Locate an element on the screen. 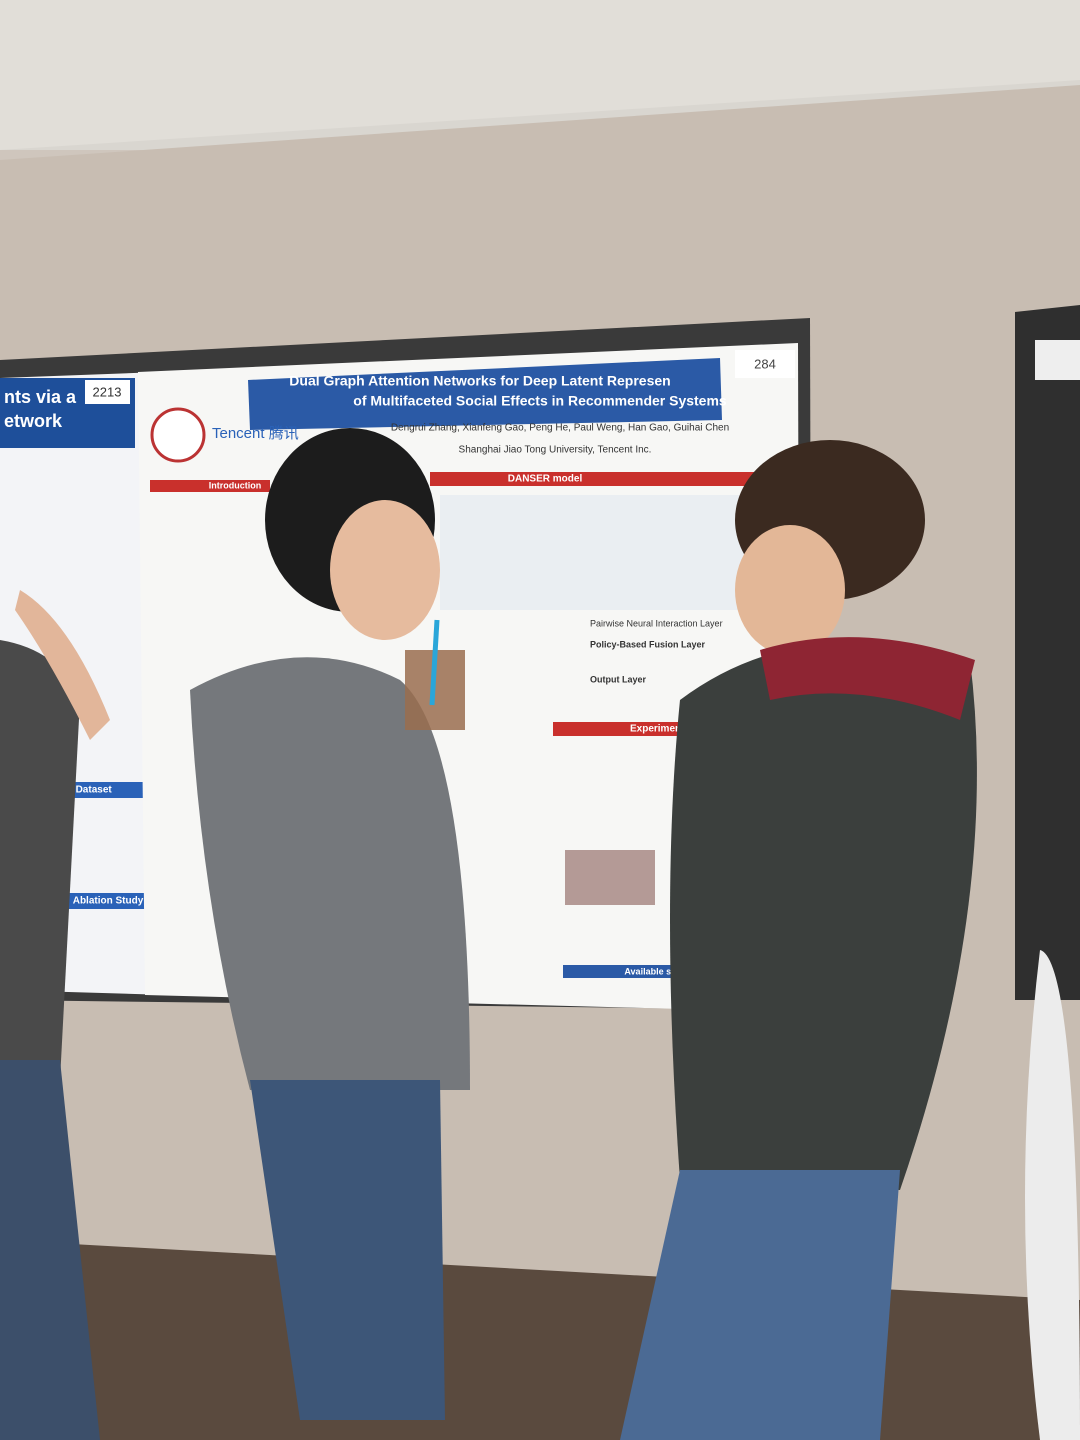 This screenshot has width=1080, height=1440. poster-number: 284 is located at coordinates (765, 363).